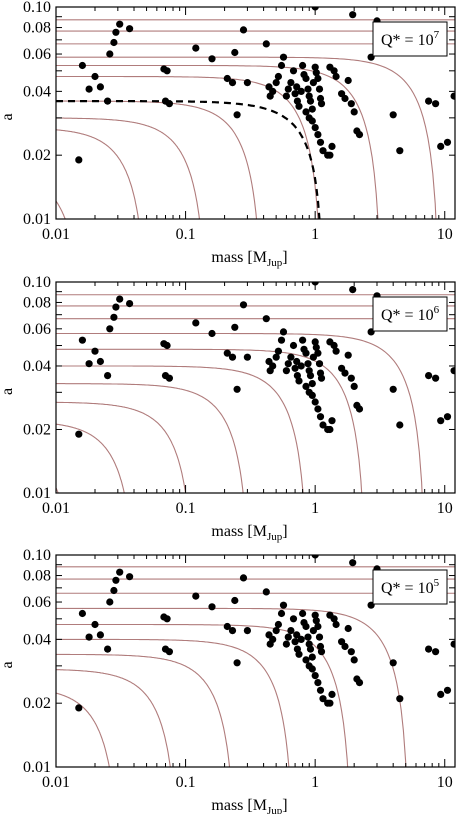  I want to click on x-tick-label: 1, so click(315, 782).